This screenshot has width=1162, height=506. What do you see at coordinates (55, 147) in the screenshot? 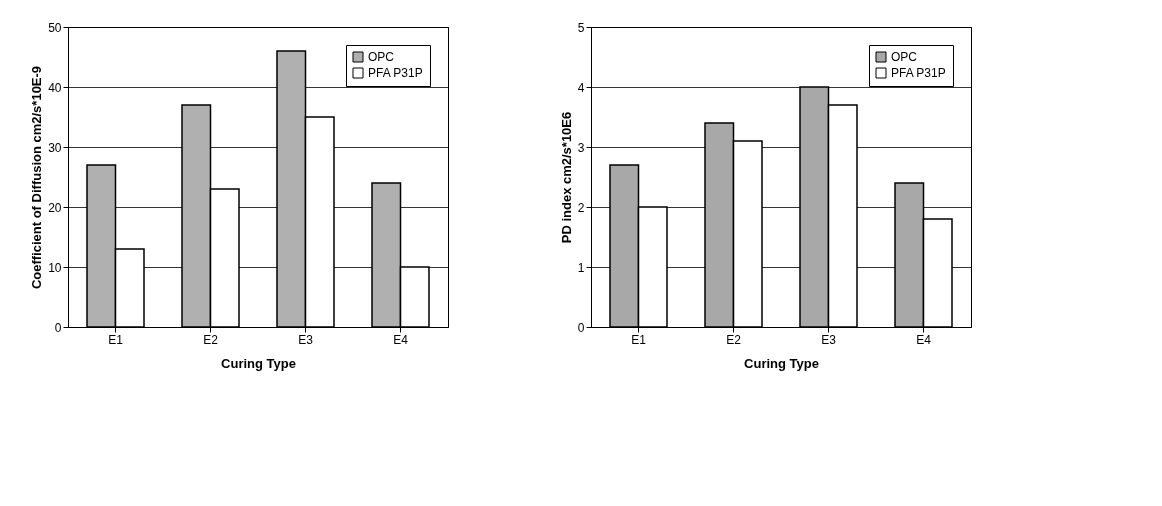
I see `y-tick-label: 30` at bounding box center [55, 147].